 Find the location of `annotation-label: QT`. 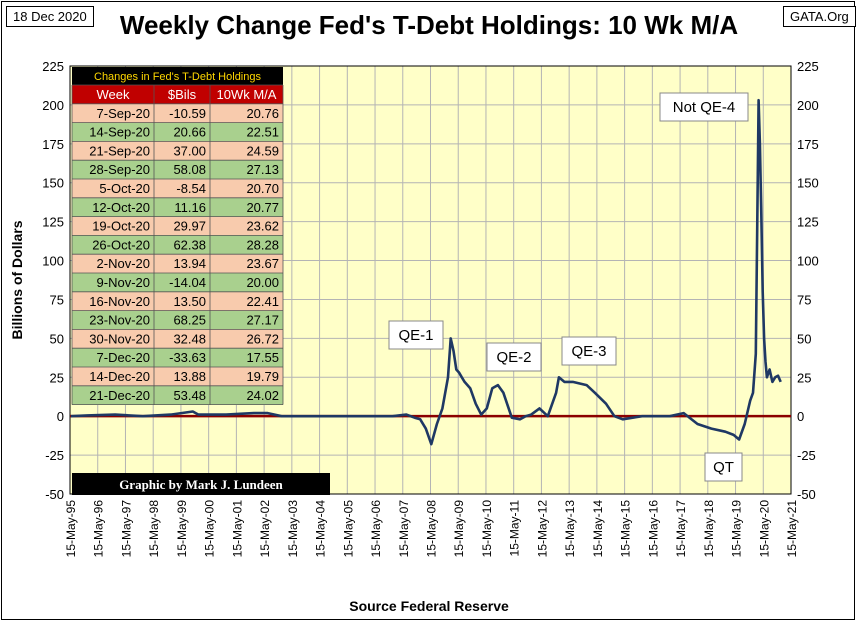

annotation-label: QT is located at coordinates (723, 467).